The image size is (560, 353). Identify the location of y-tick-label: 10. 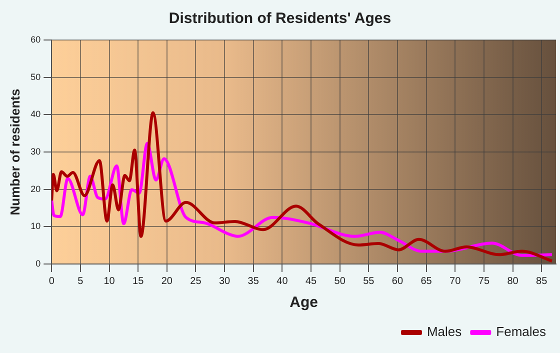
(35, 226).